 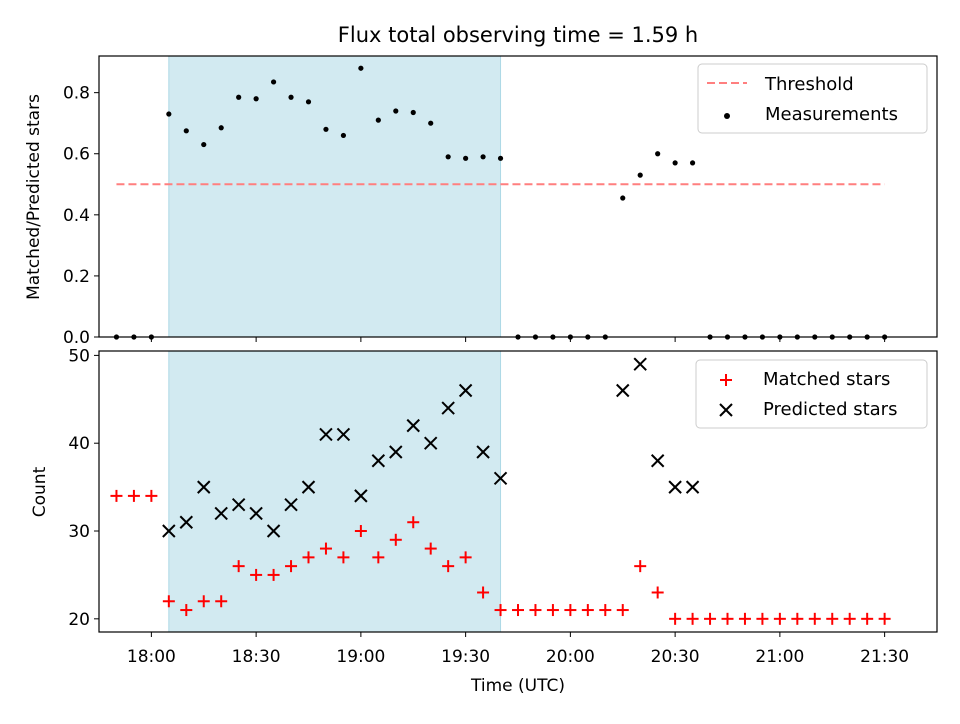 I want to click on x-tick-label: 18:00, so click(x=151, y=657).